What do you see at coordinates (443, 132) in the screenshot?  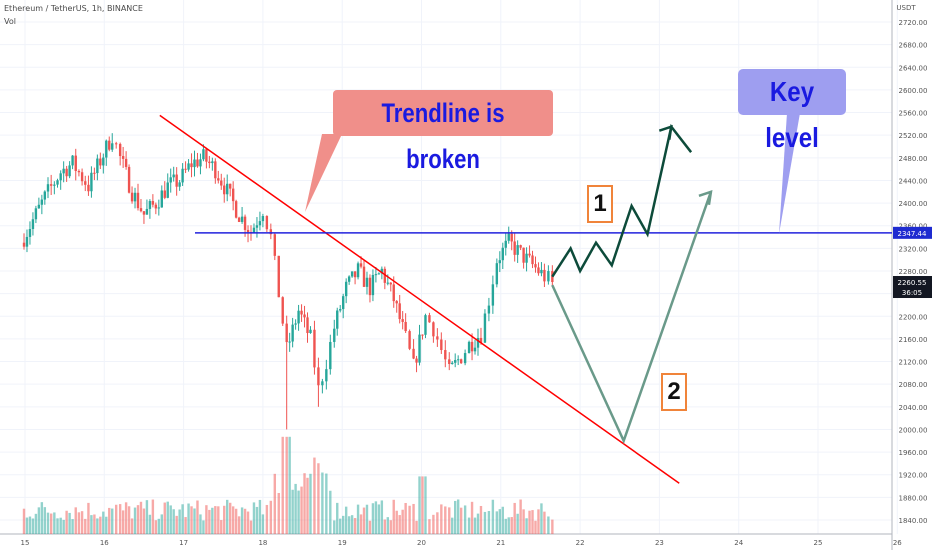 I see `trendline-callout: Trendline is broken` at bounding box center [443, 132].